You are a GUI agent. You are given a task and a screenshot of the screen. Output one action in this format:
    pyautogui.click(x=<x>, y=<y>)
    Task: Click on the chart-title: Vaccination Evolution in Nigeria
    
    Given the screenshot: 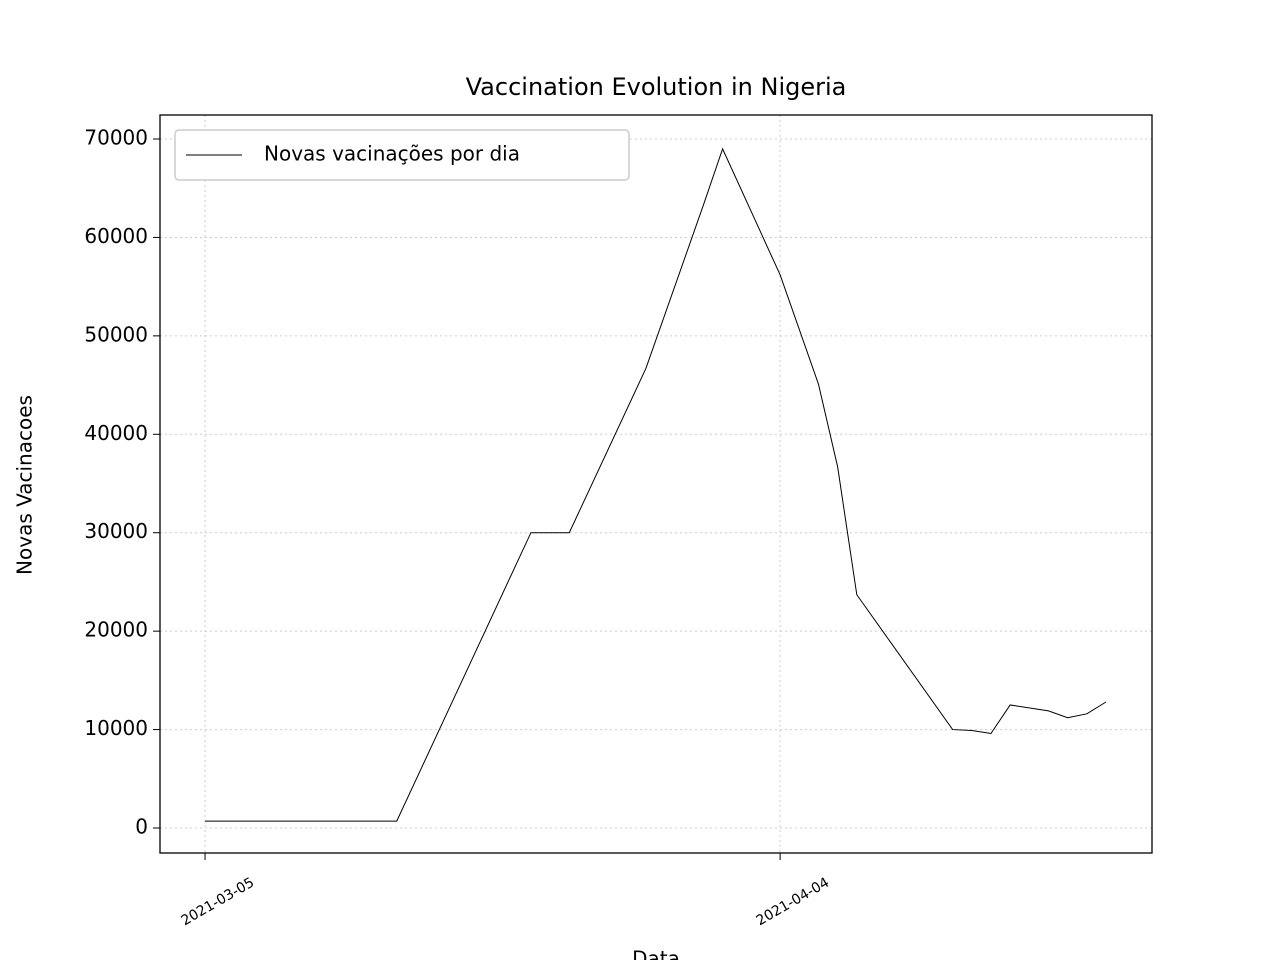 What is the action you would take?
    pyautogui.click(x=656, y=87)
    